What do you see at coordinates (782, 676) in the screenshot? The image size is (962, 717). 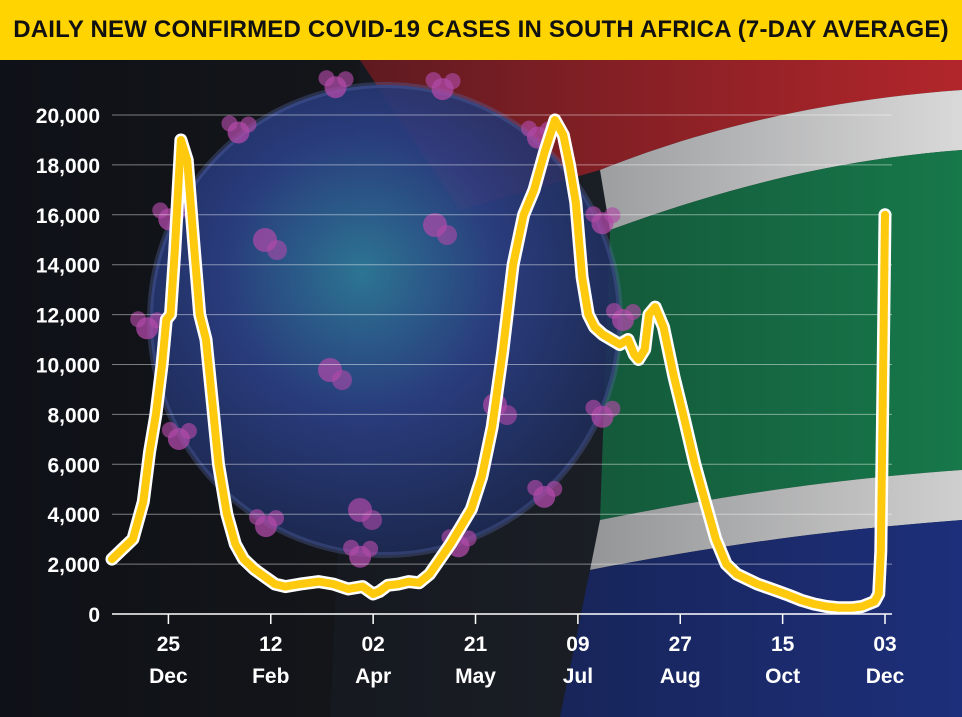 I see `x-tick-month: Oct` at bounding box center [782, 676].